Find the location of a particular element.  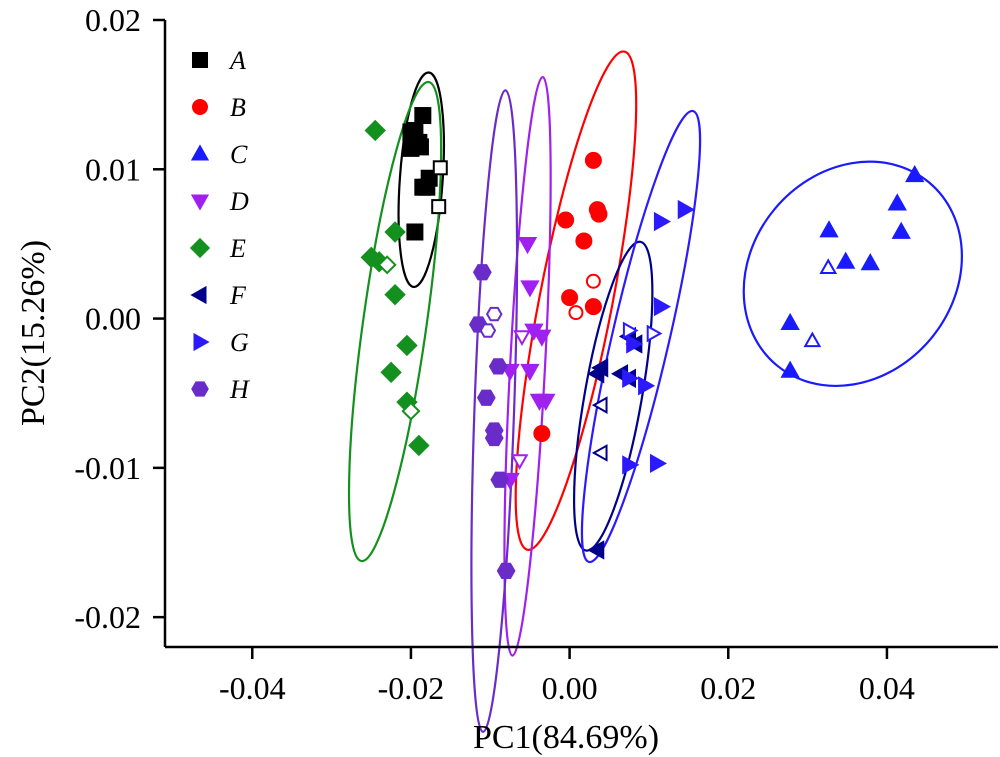

y-tick-label: 0.02 is located at coordinates (113, 20).